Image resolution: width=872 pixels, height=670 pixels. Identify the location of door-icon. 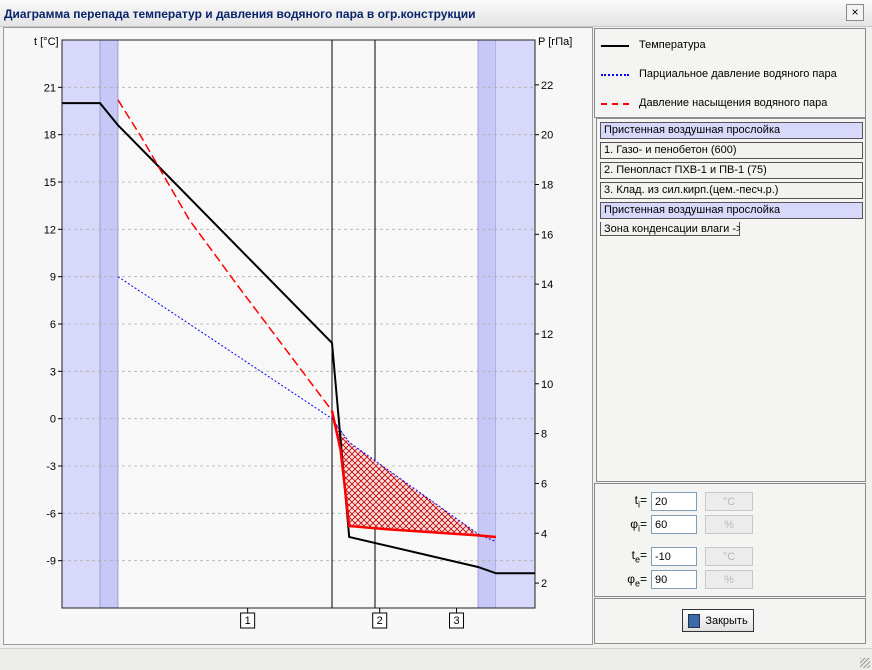
(694, 620).